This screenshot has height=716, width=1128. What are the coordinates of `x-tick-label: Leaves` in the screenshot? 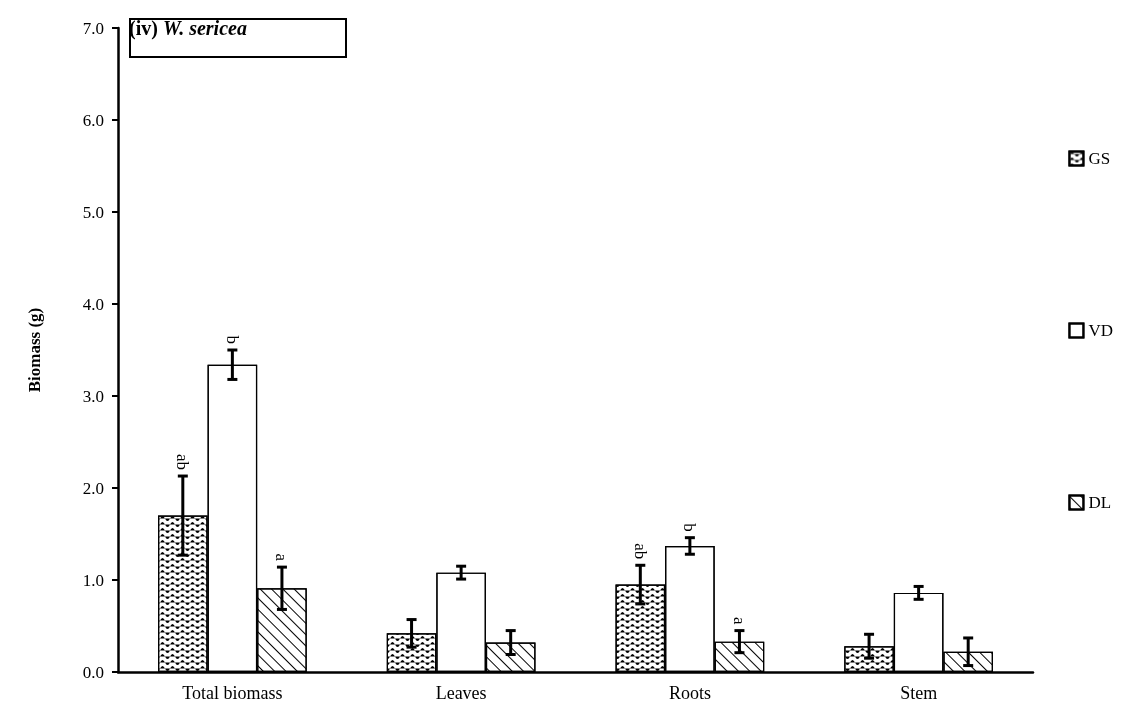 It's located at (461, 693).